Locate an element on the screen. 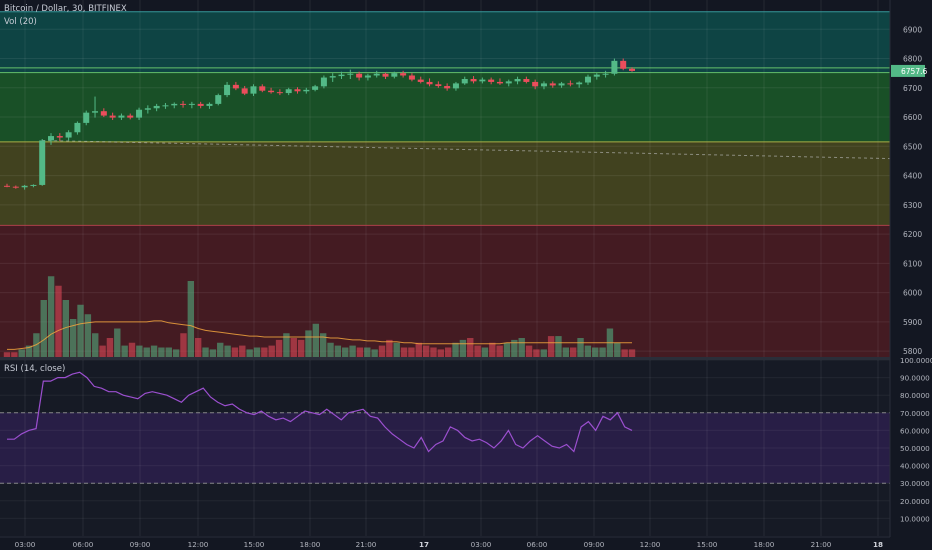 Image resolution: width=932 pixels, height=550 pixels. time-tick-label: 15:00 is located at coordinates (707, 544).